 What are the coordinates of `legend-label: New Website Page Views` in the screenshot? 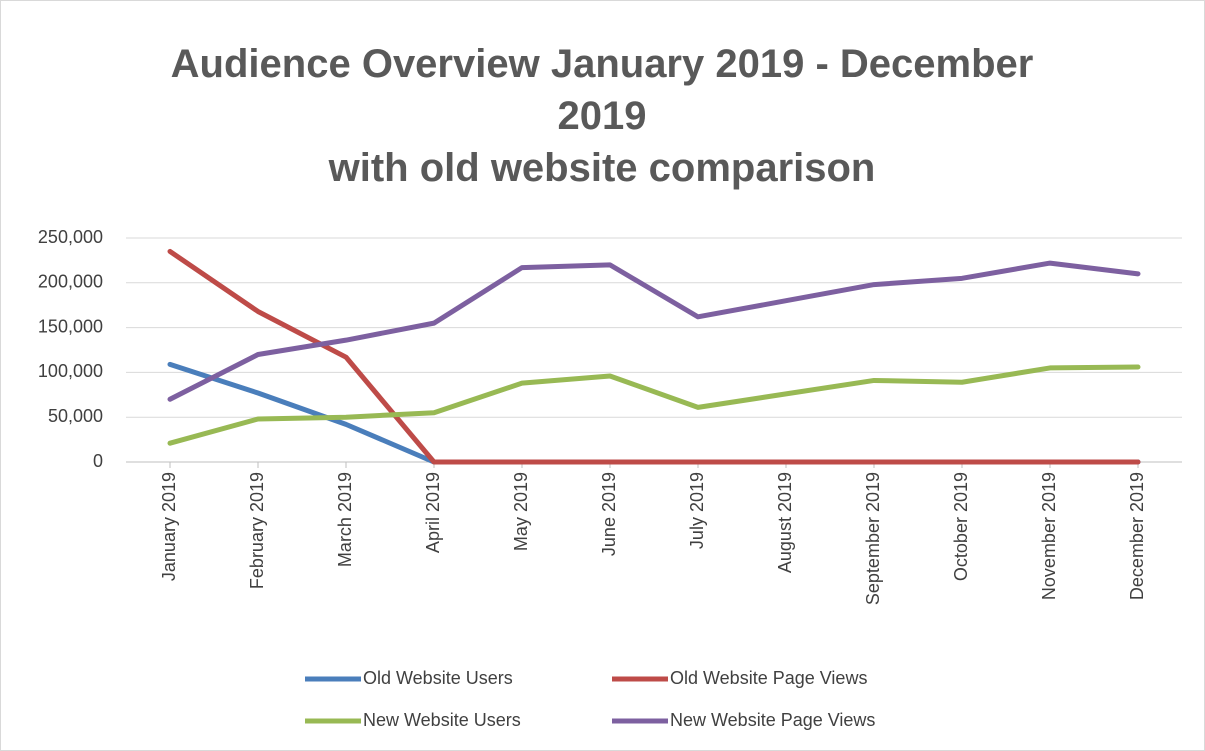 It's located at (772, 720).